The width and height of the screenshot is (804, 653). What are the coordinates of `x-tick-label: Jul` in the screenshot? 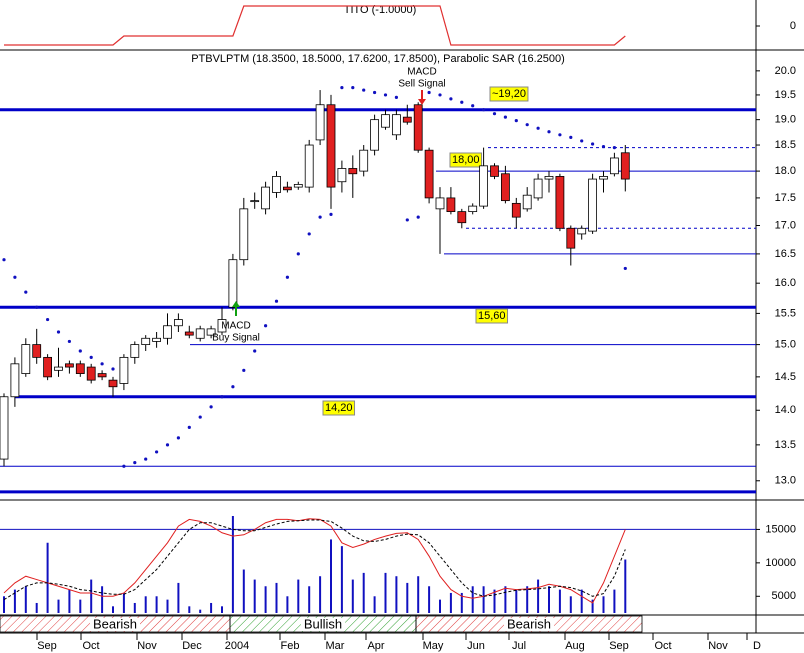 It's located at (519, 646).